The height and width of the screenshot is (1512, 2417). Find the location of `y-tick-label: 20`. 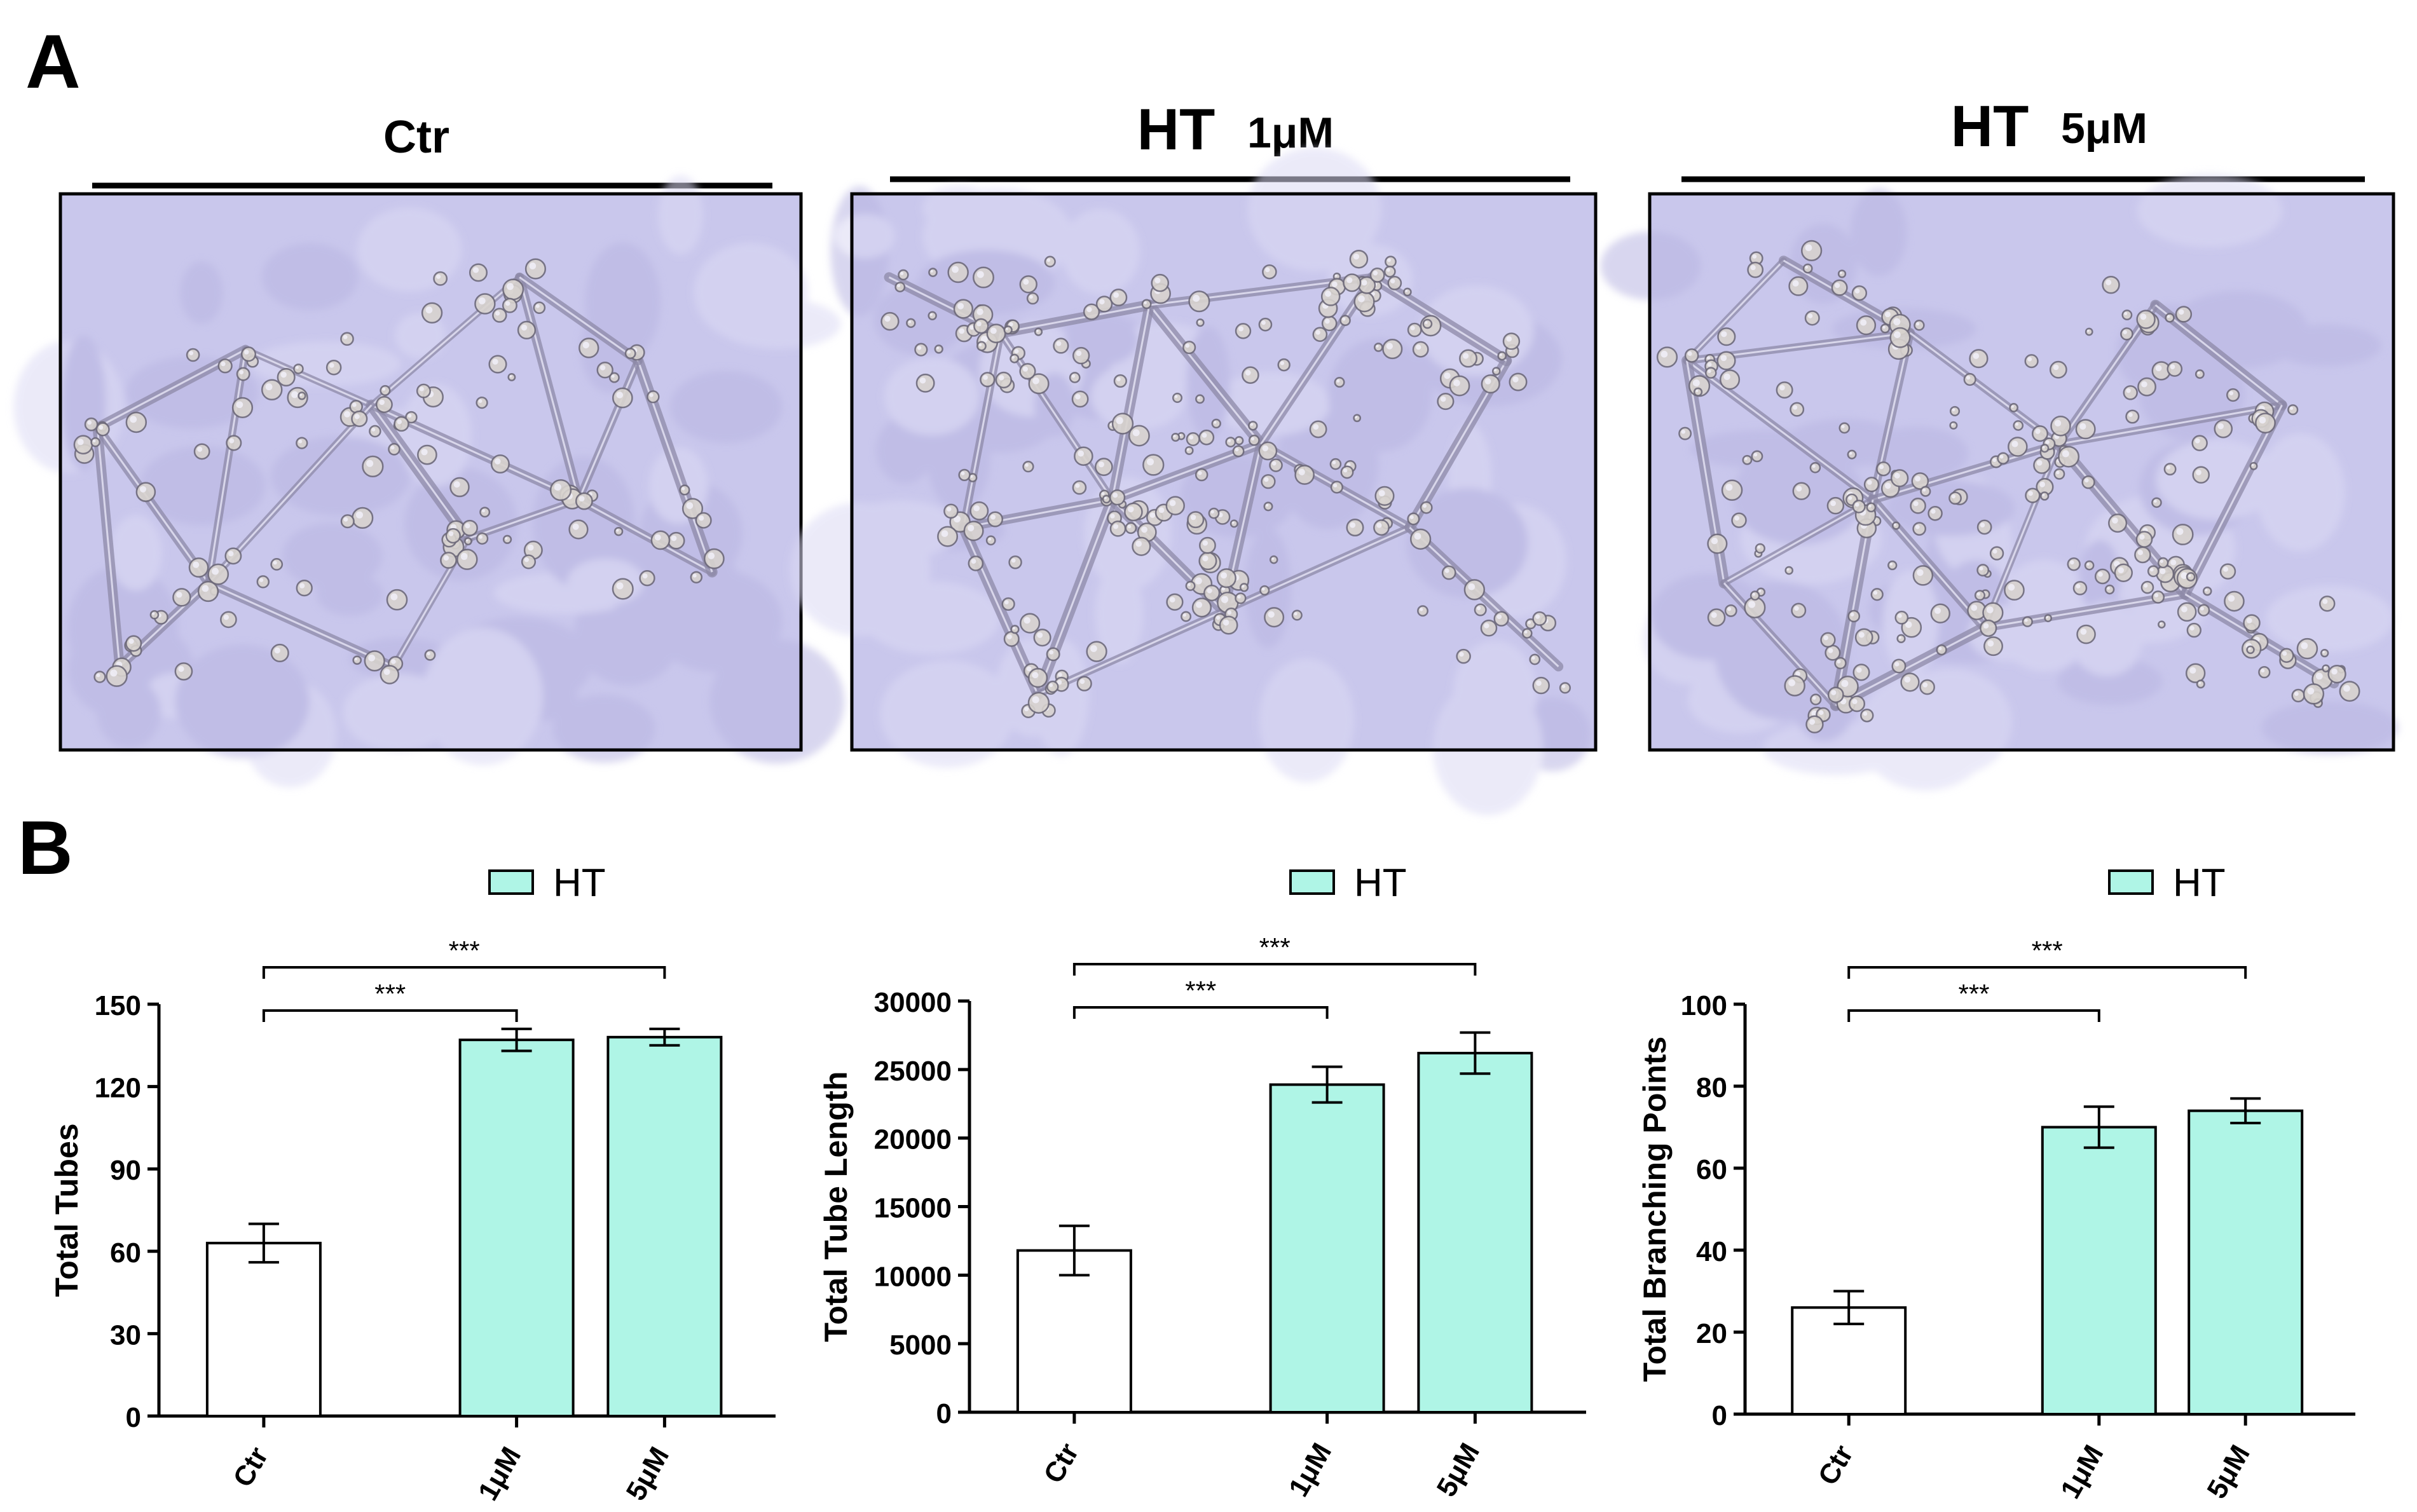

y-tick-label: 20 is located at coordinates (1711, 1334).